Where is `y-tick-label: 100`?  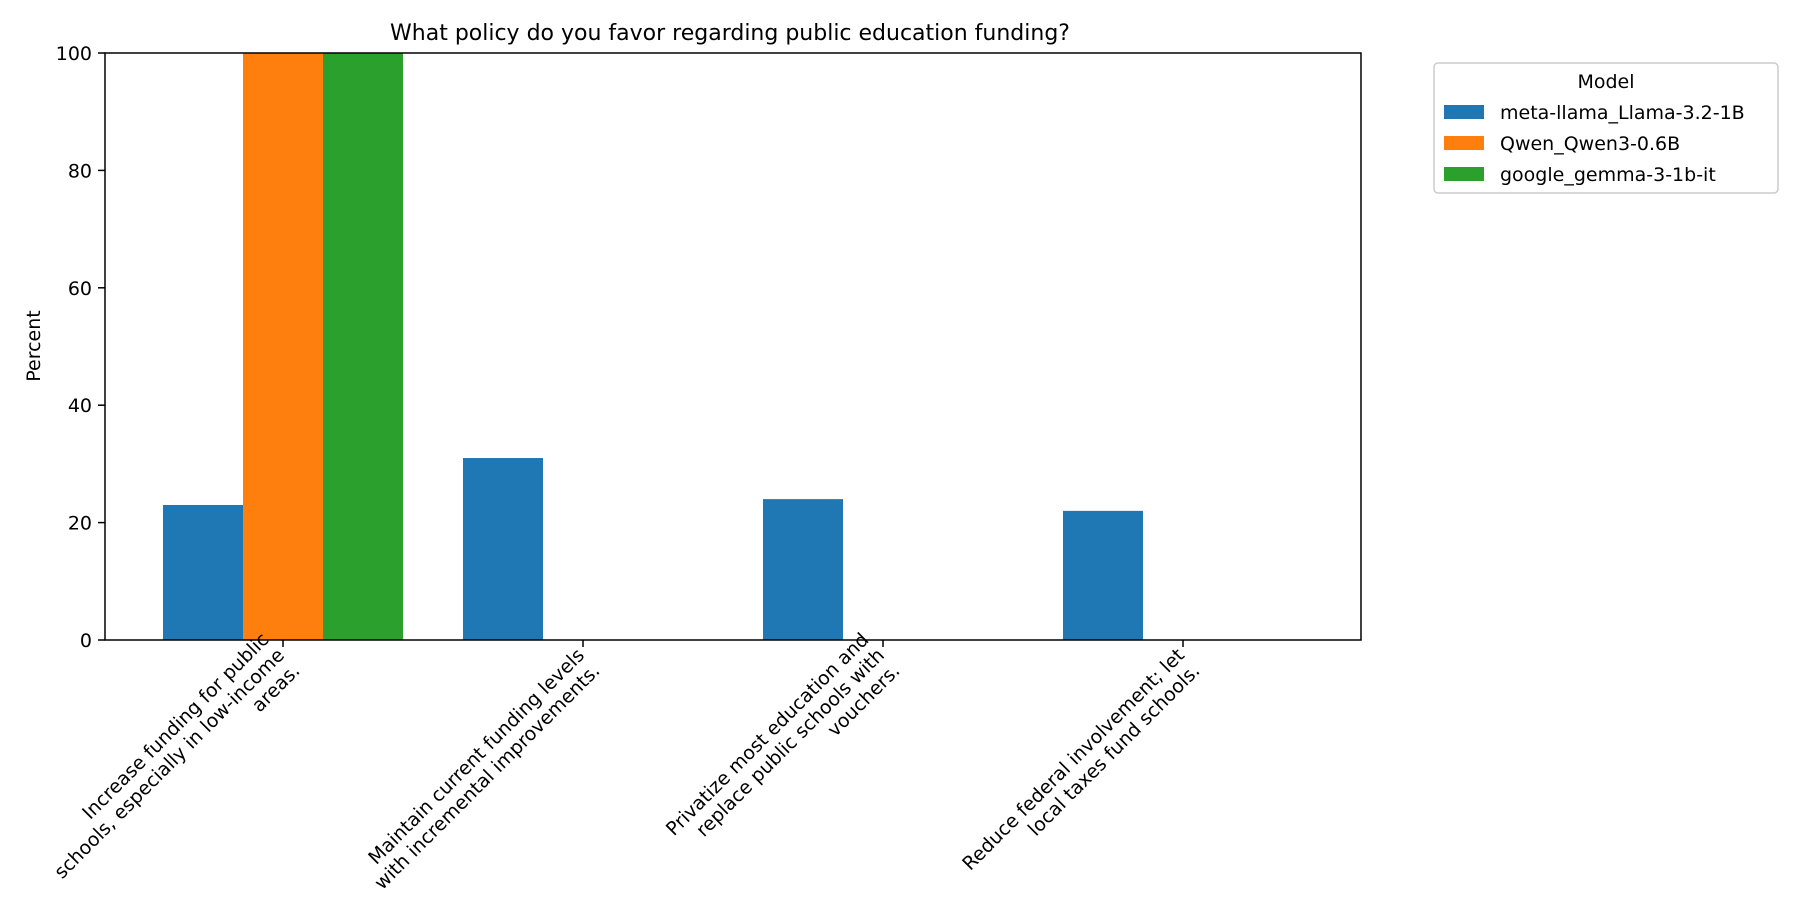 y-tick-label: 100 is located at coordinates (74, 54).